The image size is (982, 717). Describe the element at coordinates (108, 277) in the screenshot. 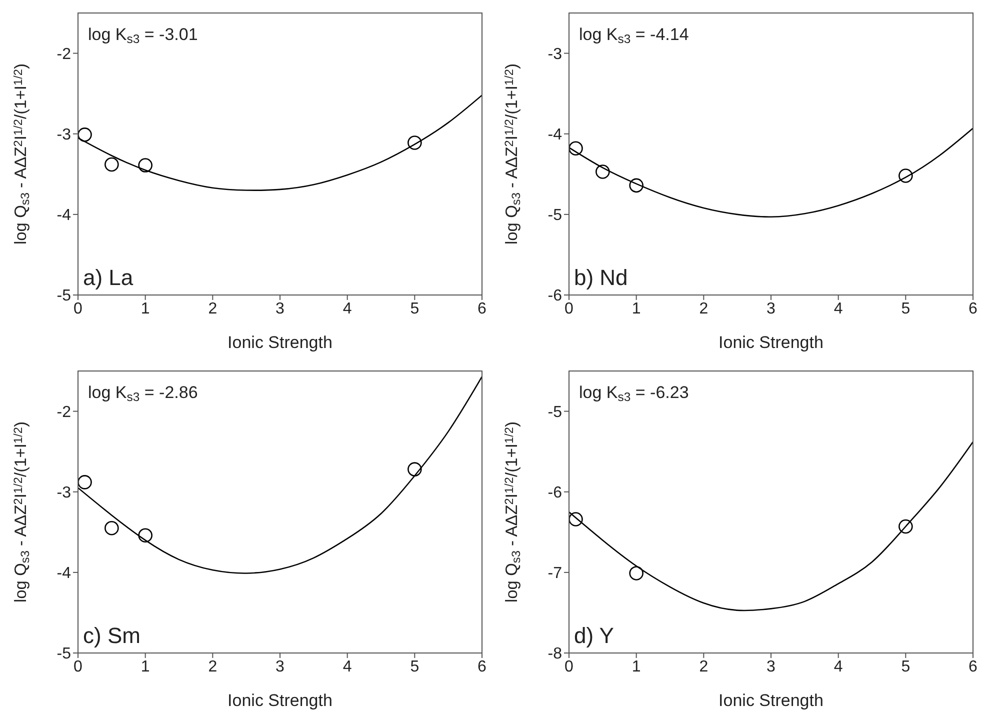

I see `annotation: a) La` at that location.